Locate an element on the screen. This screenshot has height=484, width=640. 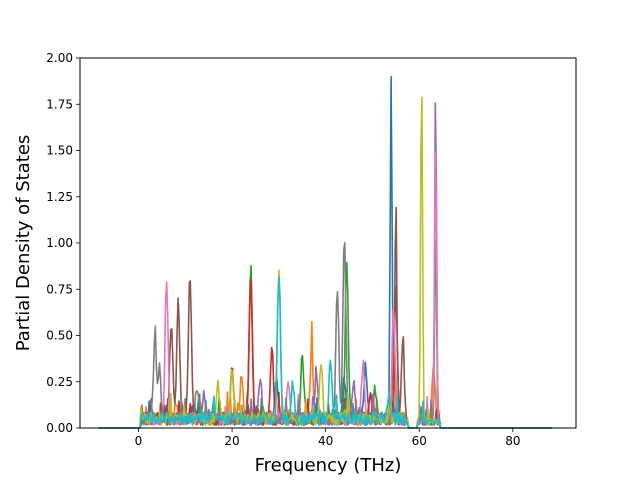
x-axis-ticks: 0 20 40 60 80 is located at coordinates (327, 438).